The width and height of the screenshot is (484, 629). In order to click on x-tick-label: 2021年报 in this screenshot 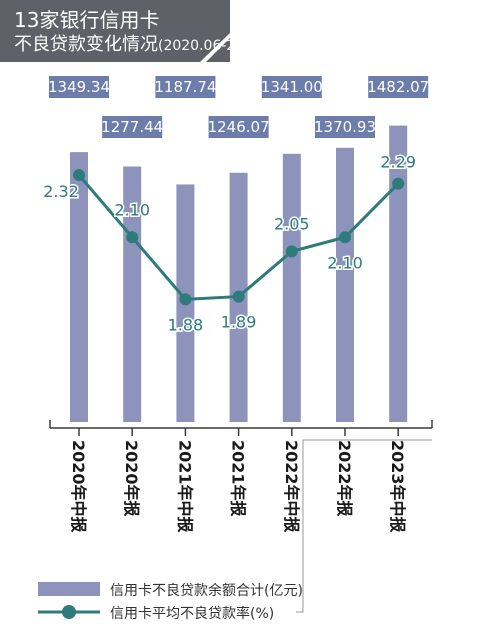, I will do `click(238, 478)`.